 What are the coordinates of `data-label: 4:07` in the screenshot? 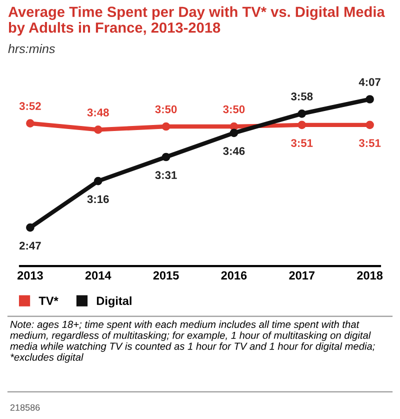 It's located at (369, 82).